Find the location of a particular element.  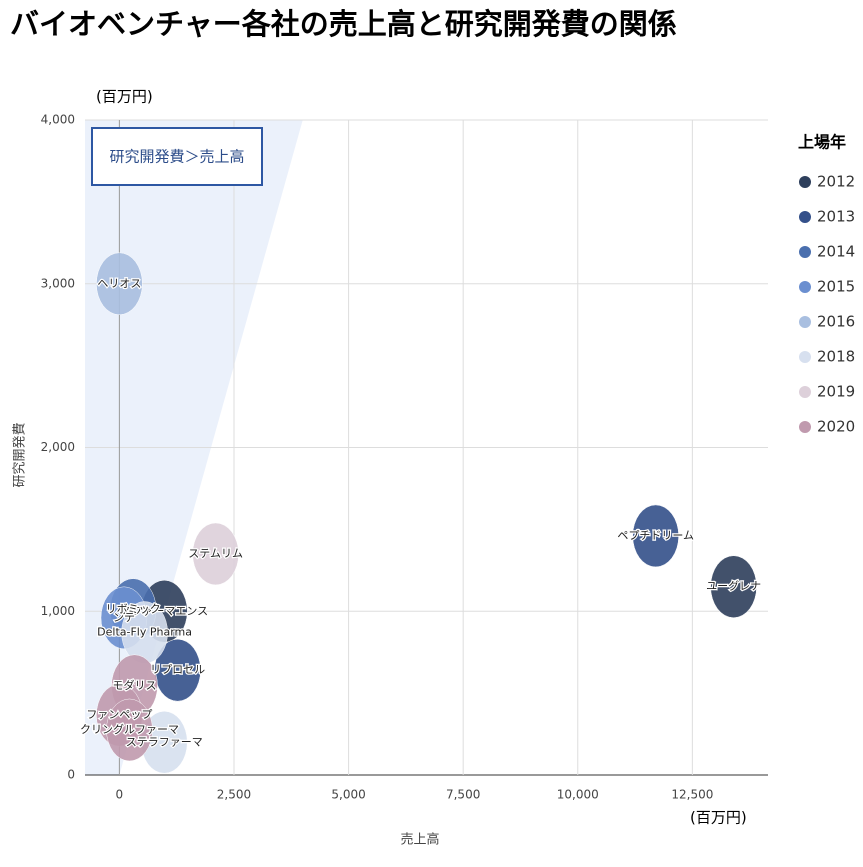

annotation-text: 研究開発費＞売上高 is located at coordinates (176, 157).